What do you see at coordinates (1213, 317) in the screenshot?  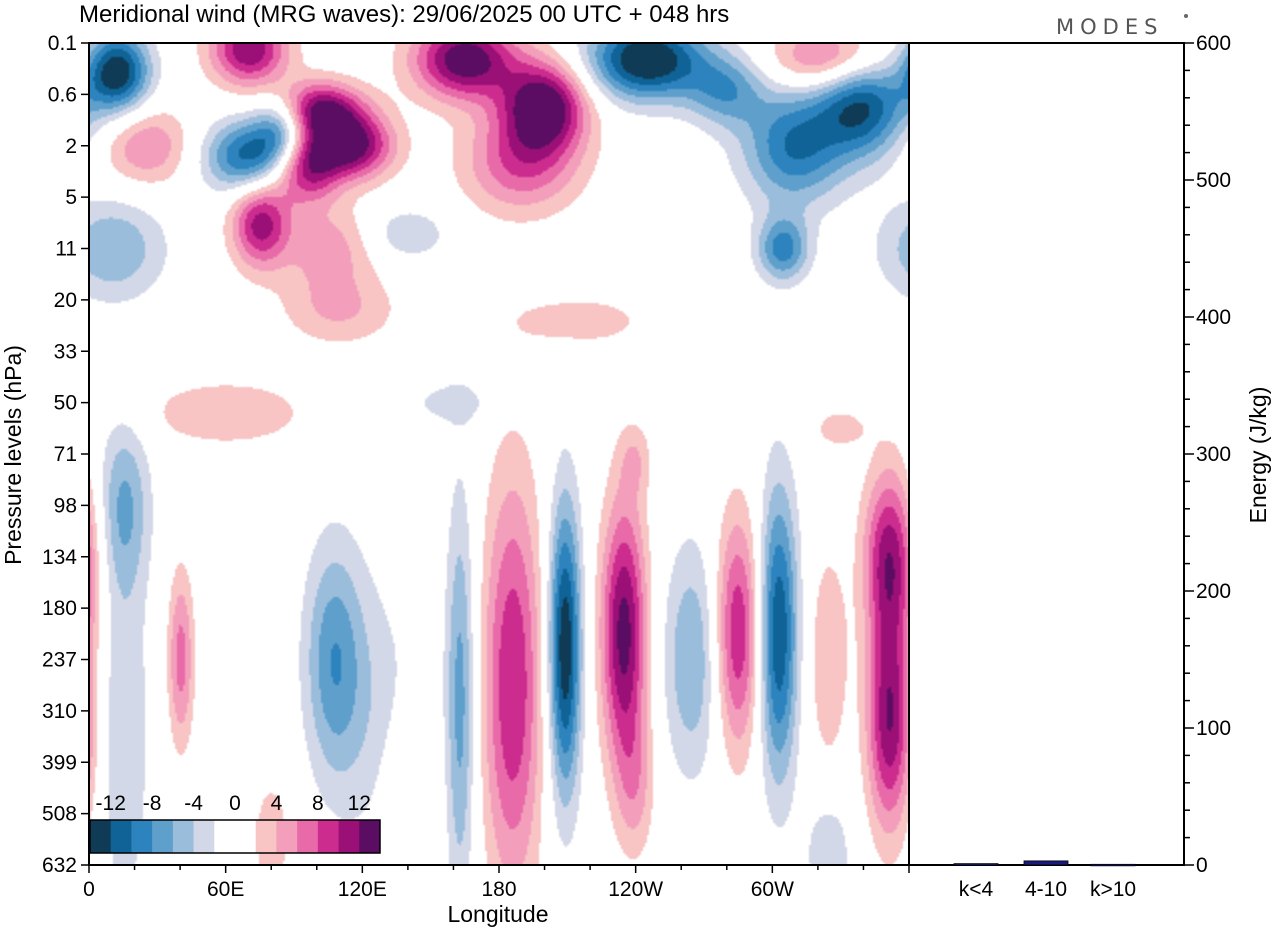 I see `energy-tick-label: 400` at bounding box center [1213, 317].